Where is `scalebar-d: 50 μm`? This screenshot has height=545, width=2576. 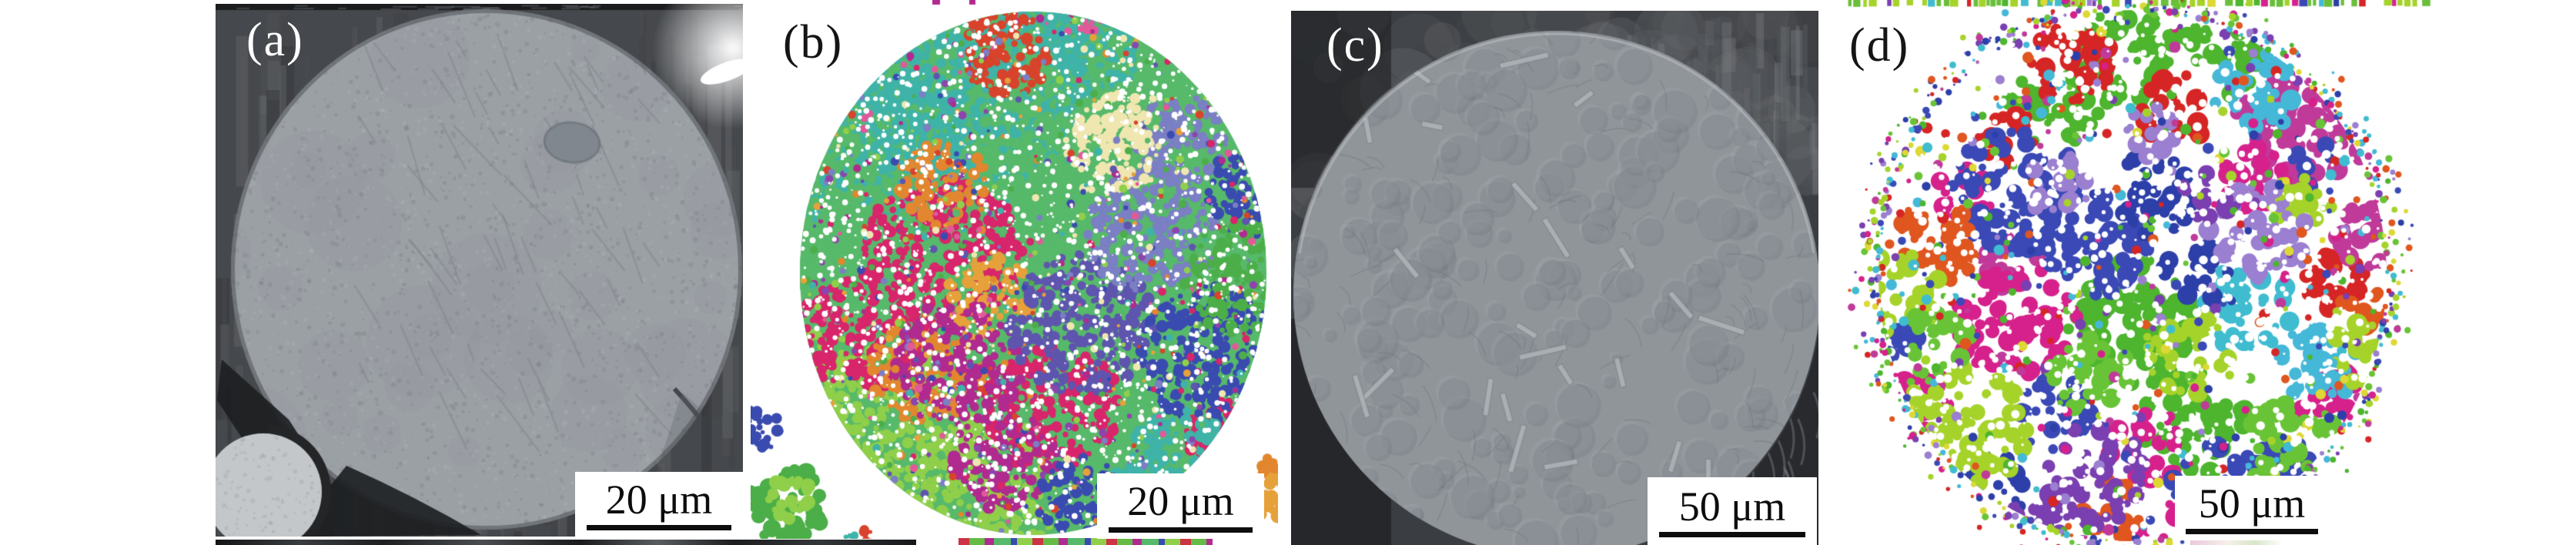
scalebar-d: 50 μm is located at coordinates (2252, 508).